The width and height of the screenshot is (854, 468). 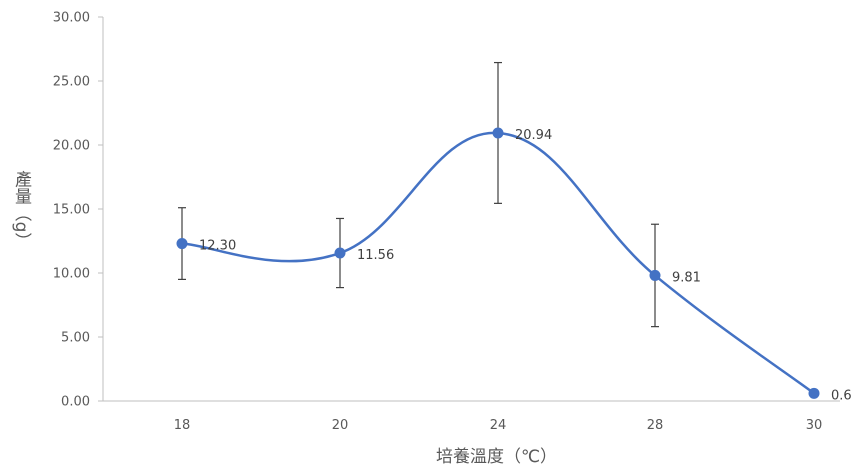 I want to click on y-tick-label: 10.00, so click(x=71, y=274).